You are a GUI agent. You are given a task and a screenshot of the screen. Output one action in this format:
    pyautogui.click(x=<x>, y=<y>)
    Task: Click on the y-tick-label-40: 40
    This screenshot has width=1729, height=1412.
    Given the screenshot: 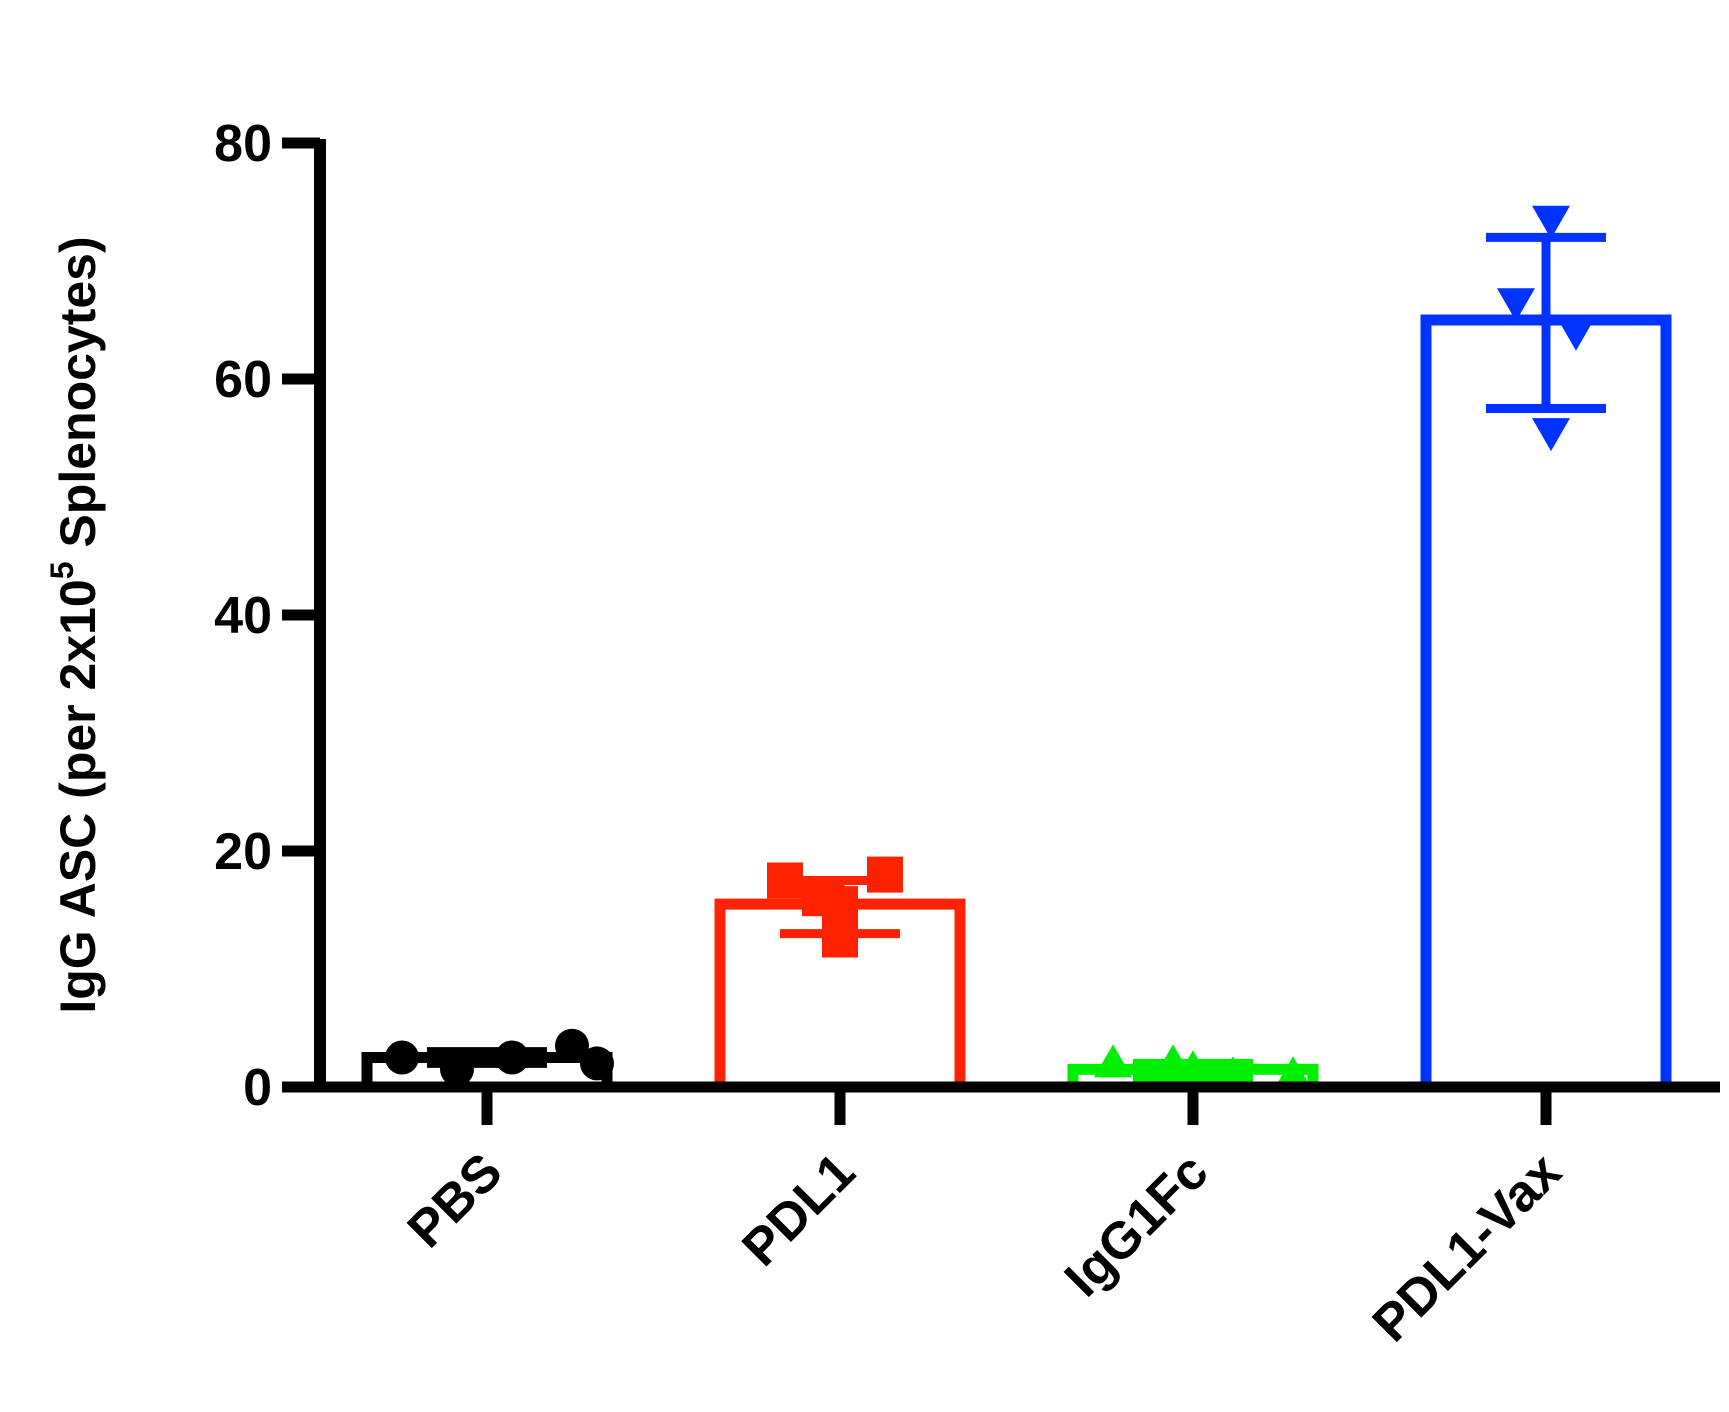 What is the action you would take?
    pyautogui.click(x=243, y=616)
    